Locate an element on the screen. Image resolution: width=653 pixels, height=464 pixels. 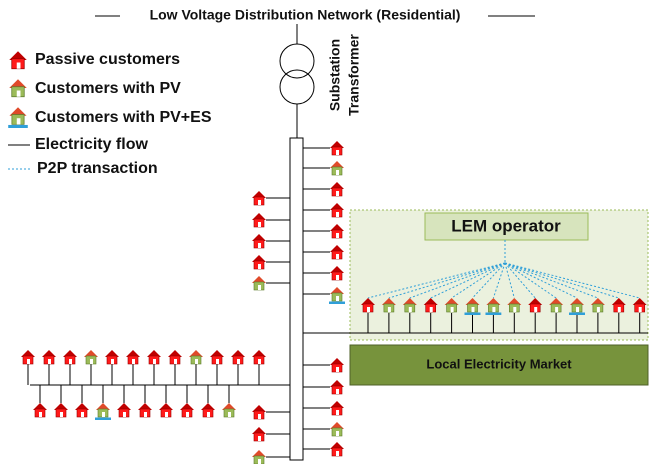
bus-bar is located at coordinates (296, 299).